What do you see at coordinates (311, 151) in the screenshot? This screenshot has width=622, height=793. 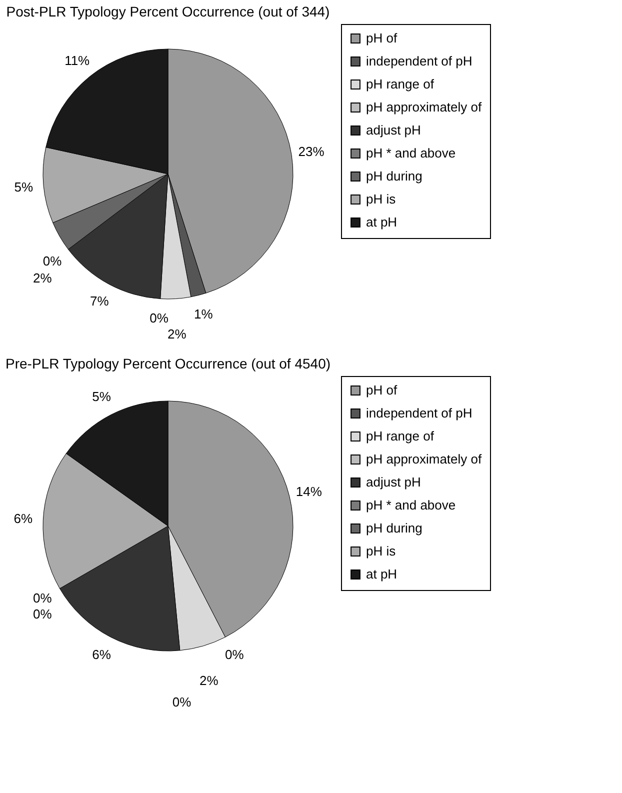 I see `data-label: 23%` at bounding box center [311, 151].